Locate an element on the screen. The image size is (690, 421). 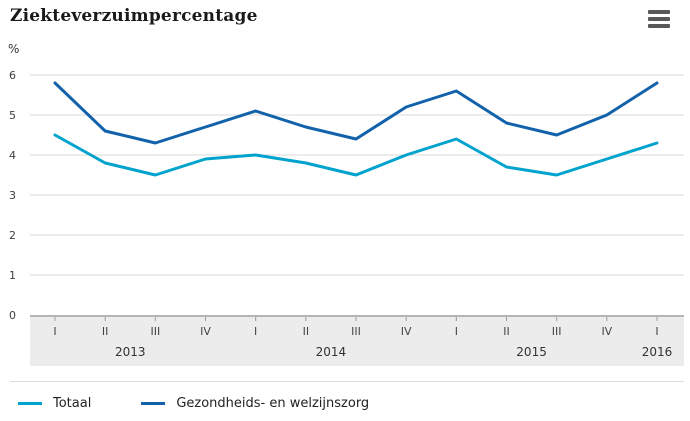
x-axis-year-label: 2016 is located at coordinates (657, 352).